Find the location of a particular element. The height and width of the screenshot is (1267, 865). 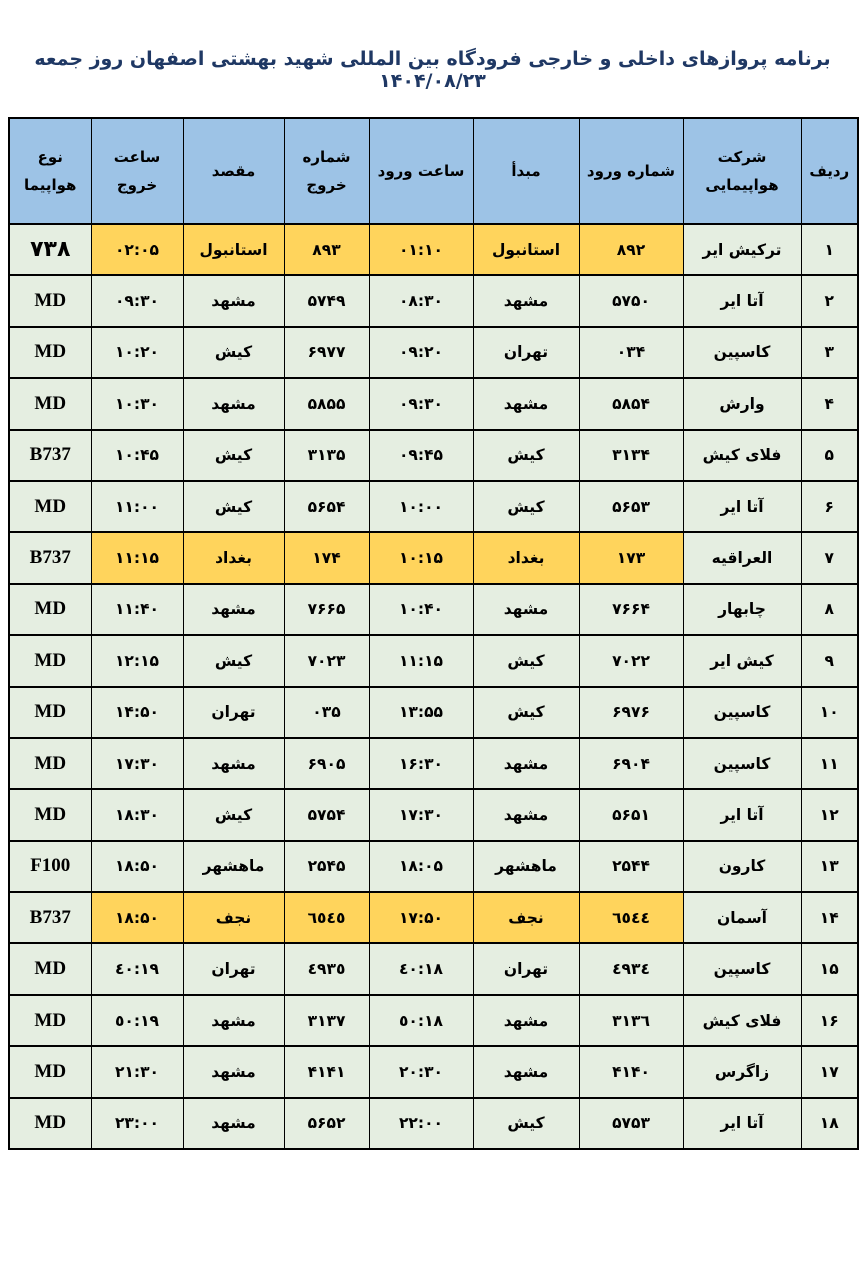

origin-cell: کیش is located at coordinates (526, 1123).